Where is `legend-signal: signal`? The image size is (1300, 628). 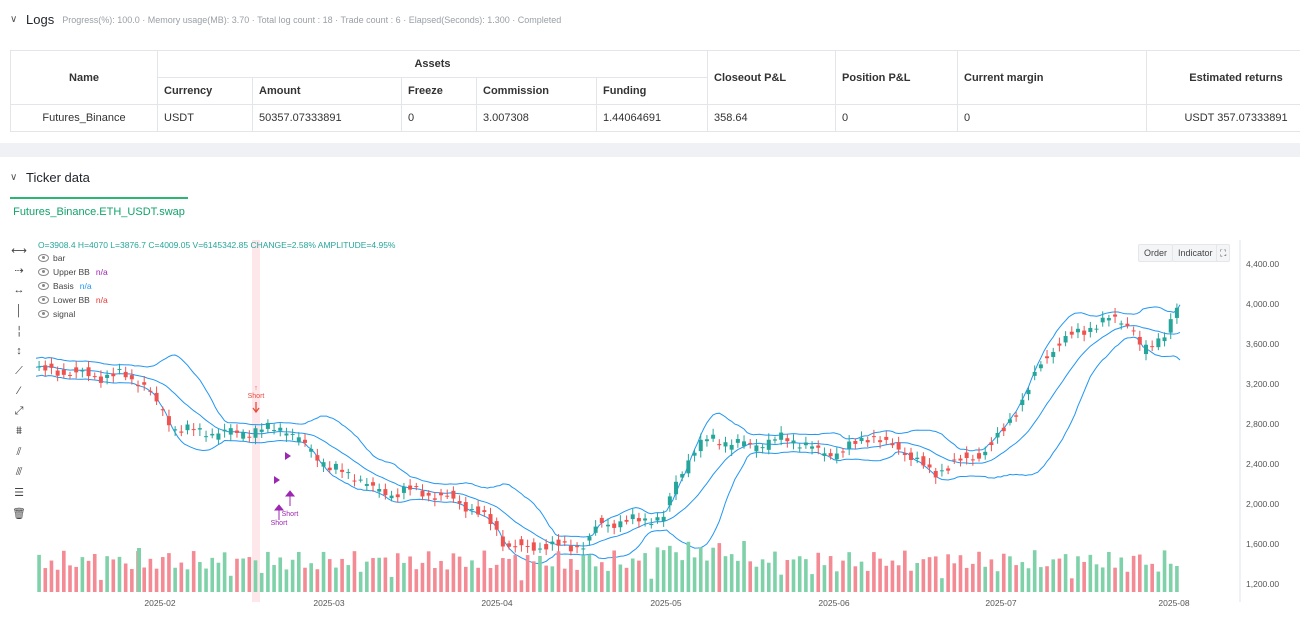 legend-signal: signal is located at coordinates (56, 314).